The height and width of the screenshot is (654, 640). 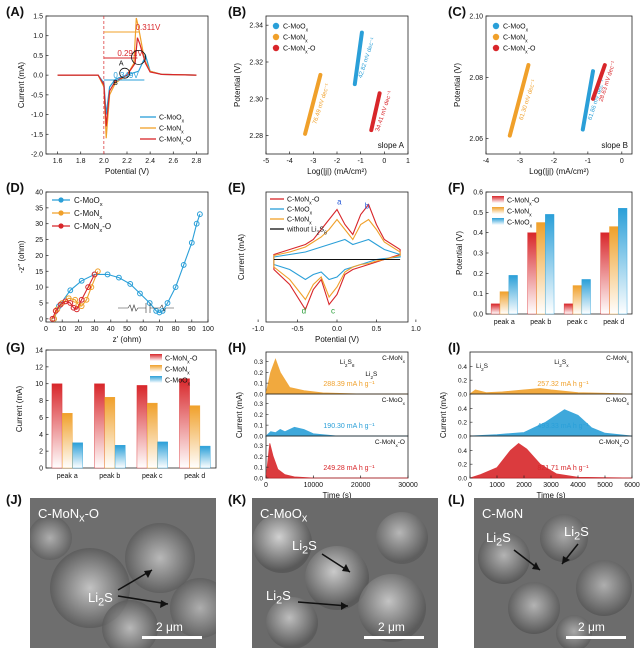 What do you see at coordinates (194, 476) in the screenshot?
I see `chart-g-category-label-3: peak d` at bounding box center [194, 476].